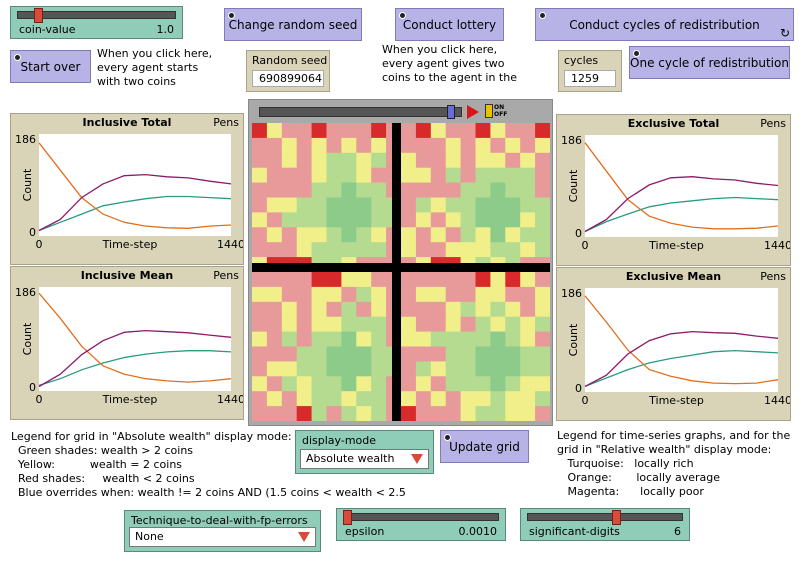 Image resolution: width=802 pixels, height=573 pixels. I want to click on grid-divider, so click(396, 272).